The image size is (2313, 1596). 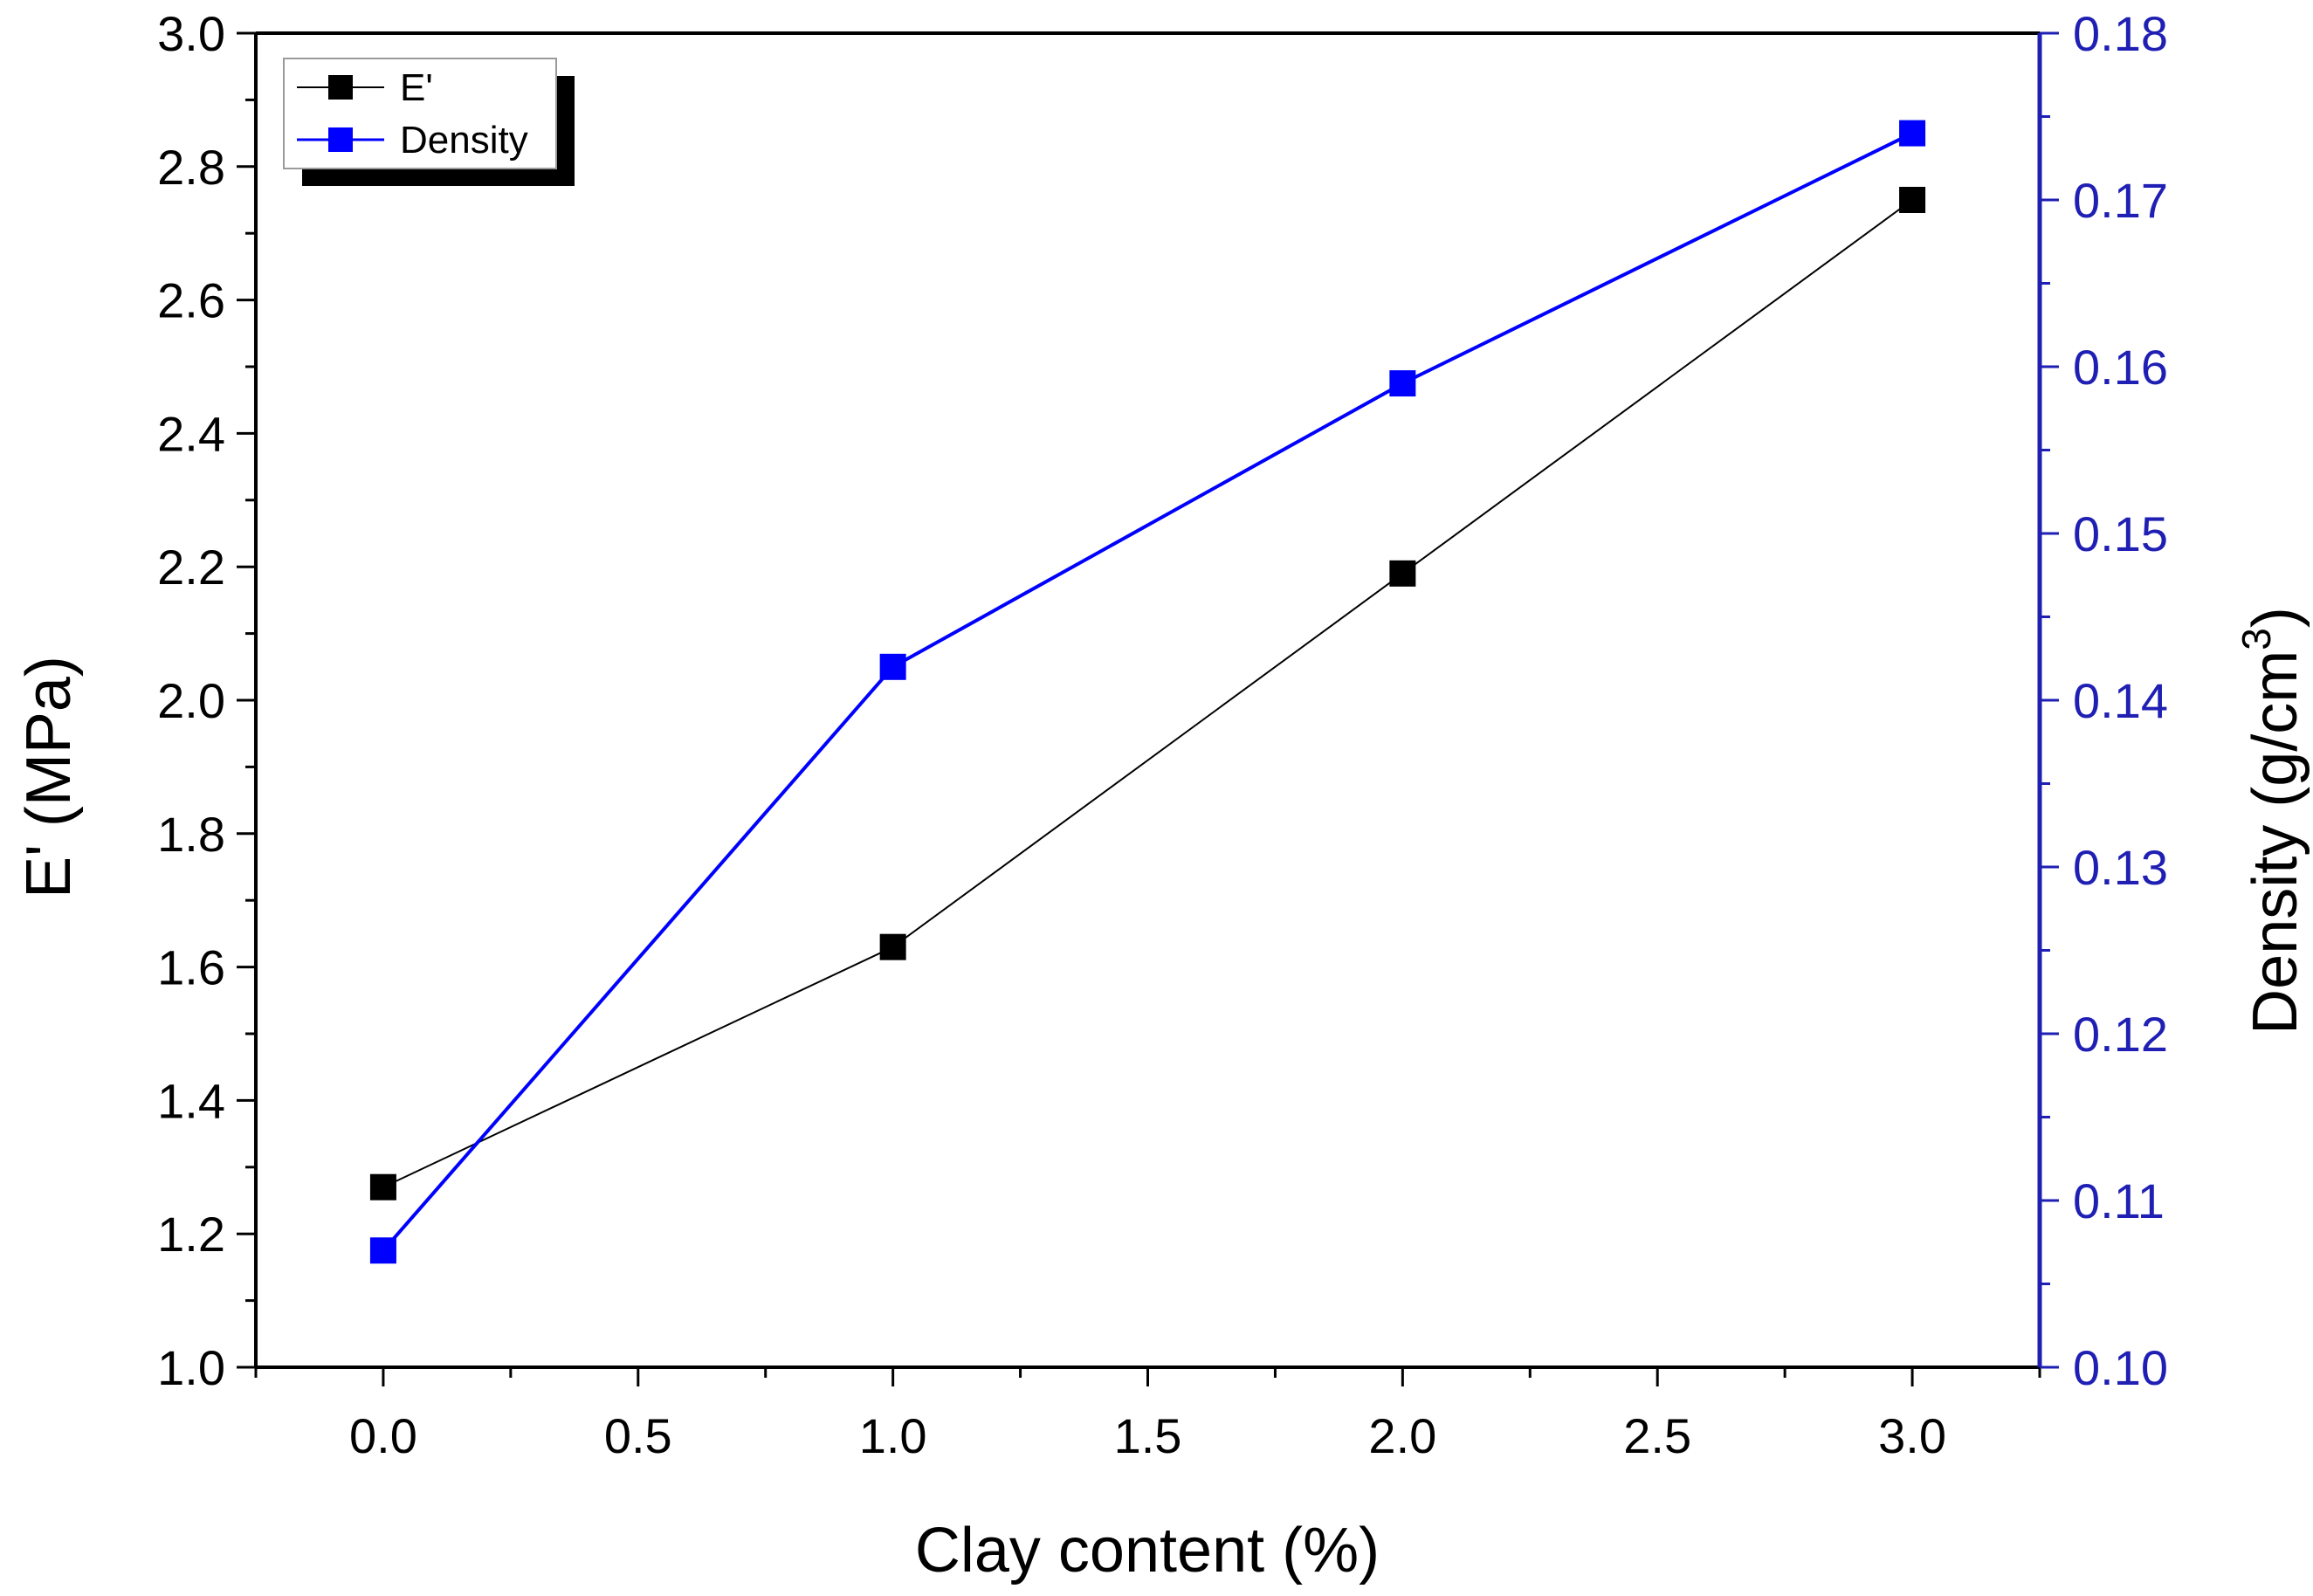 I want to click on x-tick-label: 1.5, so click(x=1148, y=1435).